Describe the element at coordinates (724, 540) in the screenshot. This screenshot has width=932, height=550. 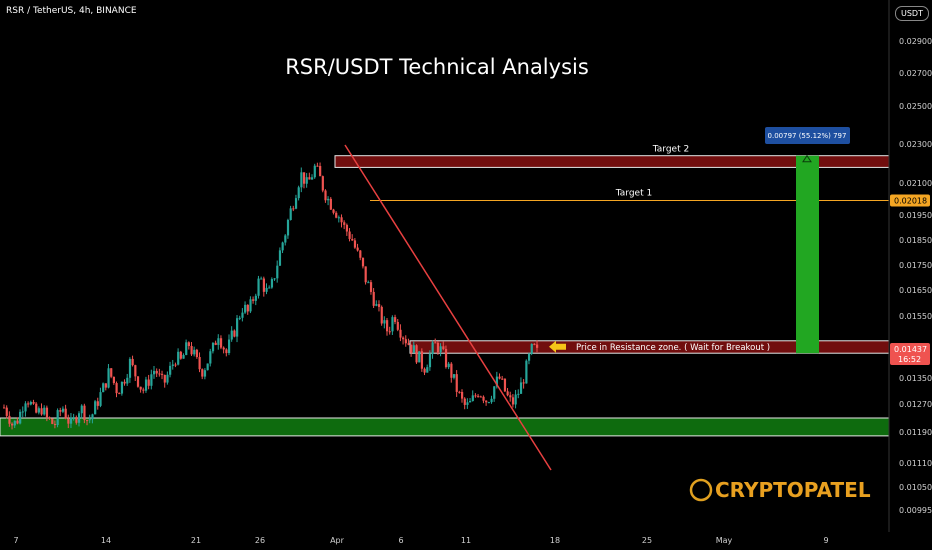
I see `x-tick-label: May` at that location.